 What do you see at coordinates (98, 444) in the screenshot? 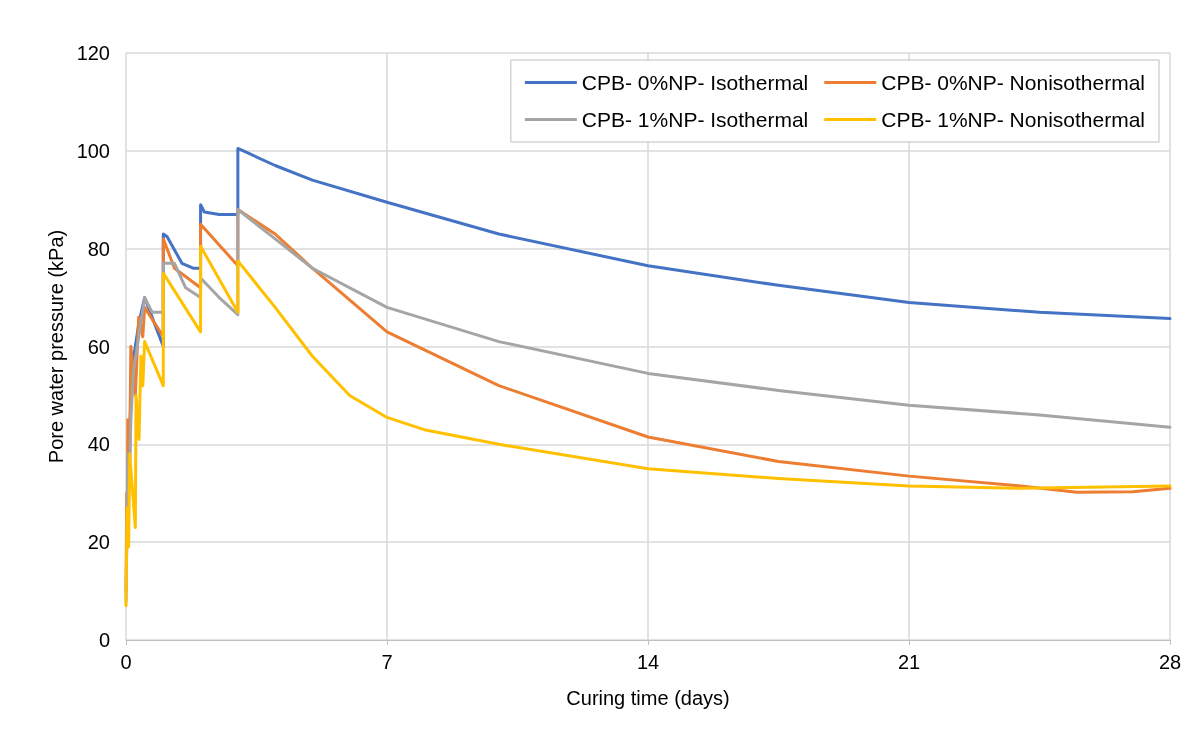
I see `y-tick-label: 40` at bounding box center [98, 444].